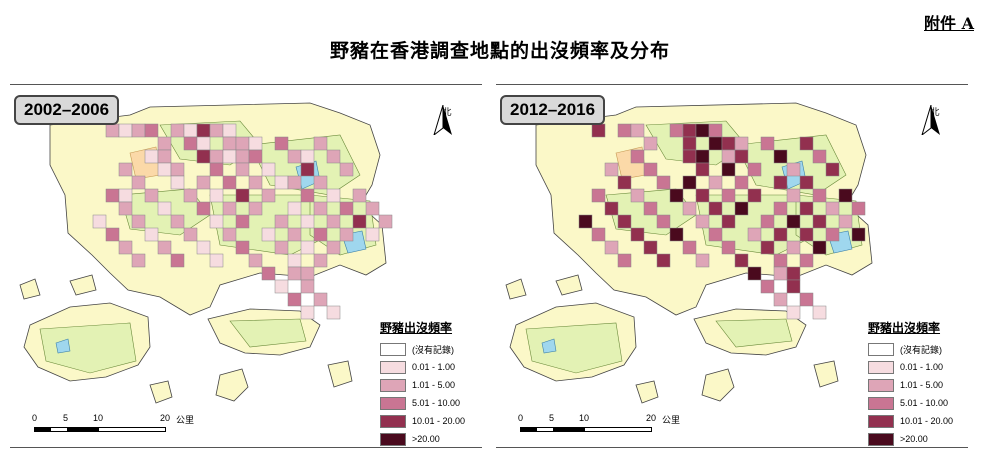 The width and height of the screenshot is (1000, 474). What do you see at coordinates (63, 346) in the screenshot?
I see `reservoir` at bounding box center [63, 346].